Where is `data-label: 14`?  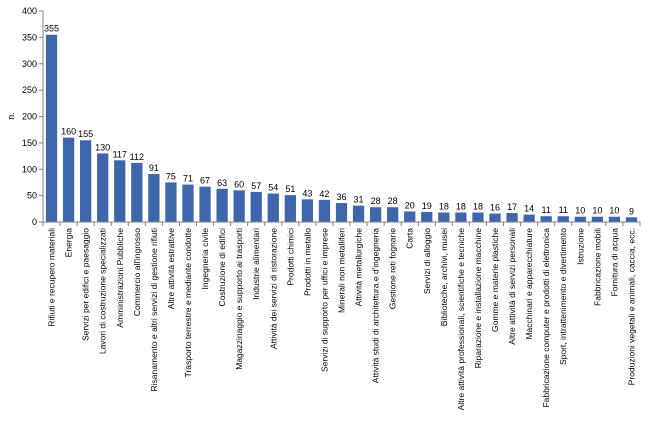 data-label: 14 is located at coordinates (529, 209).